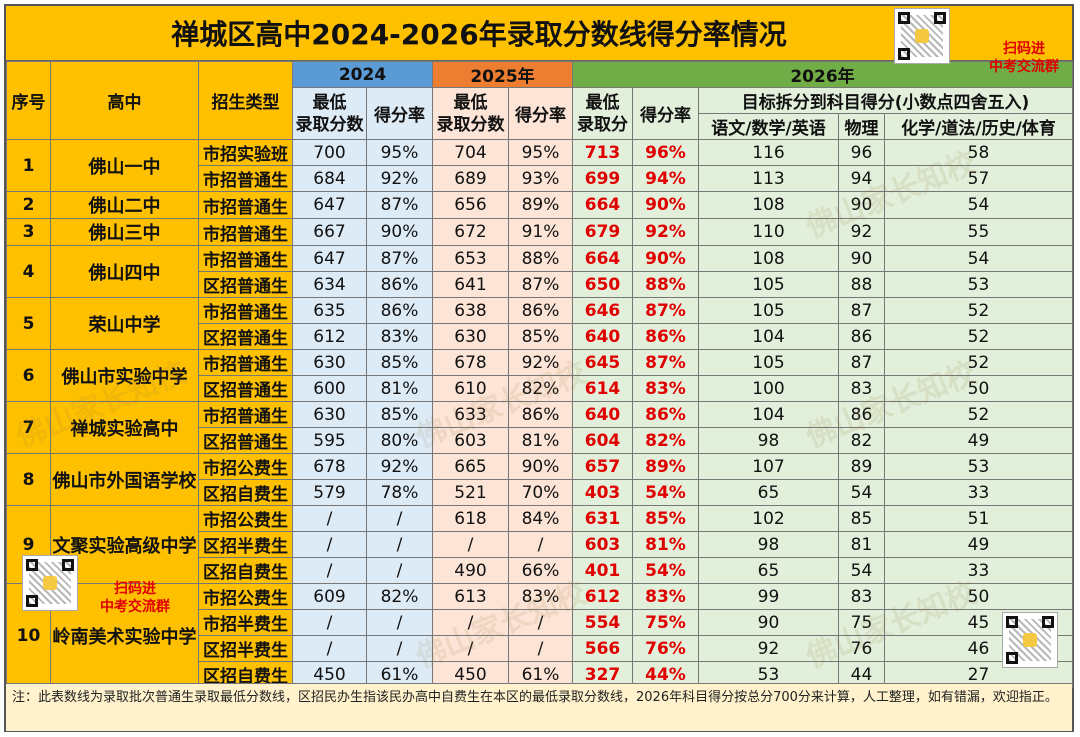 This screenshot has height=737, width=1080. I want to click on score-2026: 650, so click(602, 284).